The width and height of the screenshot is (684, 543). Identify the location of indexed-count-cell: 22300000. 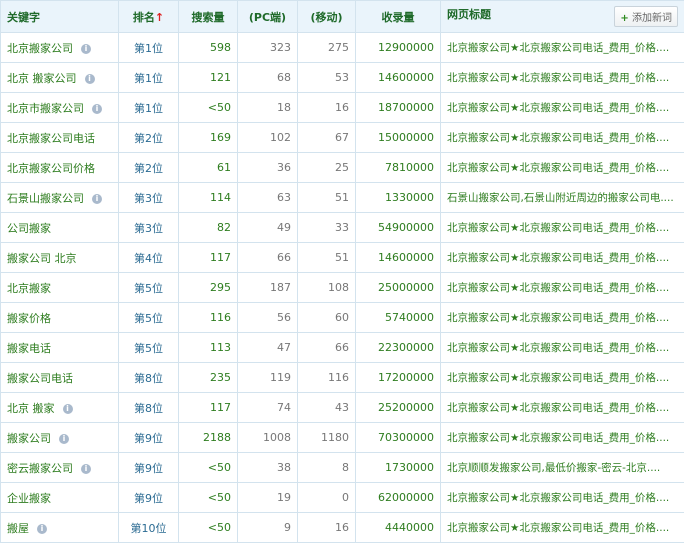
(398, 348).